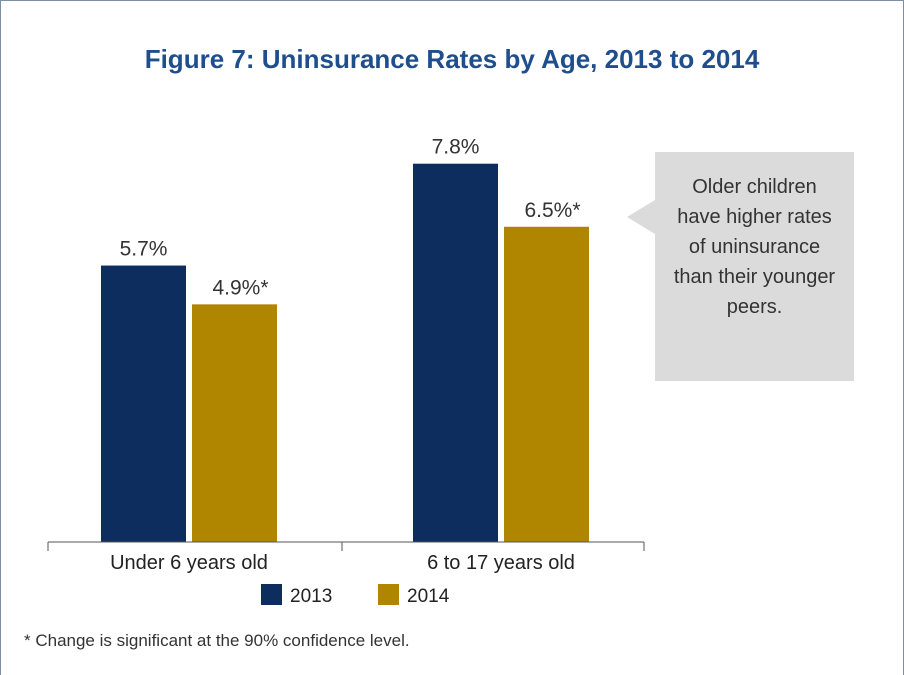 The image size is (904, 675). I want to click on frame-border-left, so click(0, 337).